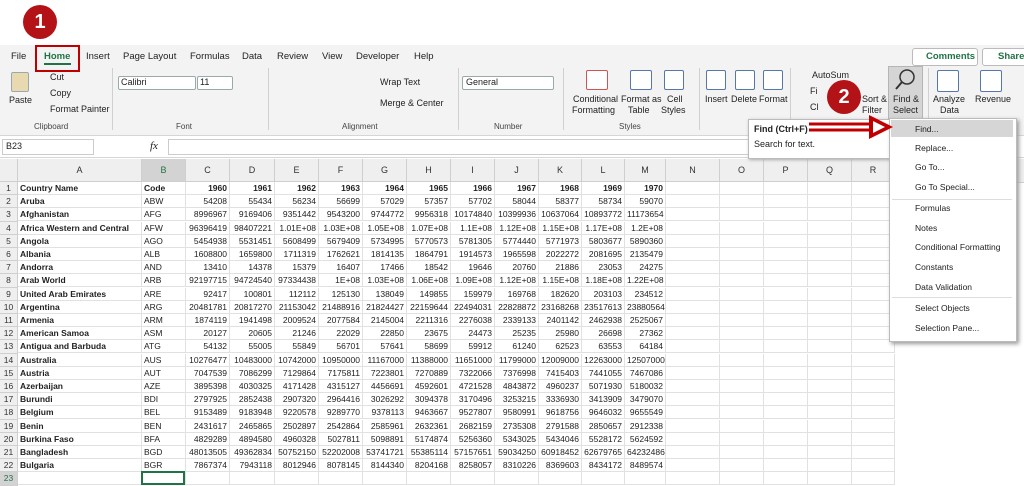 This screenshot has height=486, width=1024. I want to click on cell: 5174874, so click(429, 439).